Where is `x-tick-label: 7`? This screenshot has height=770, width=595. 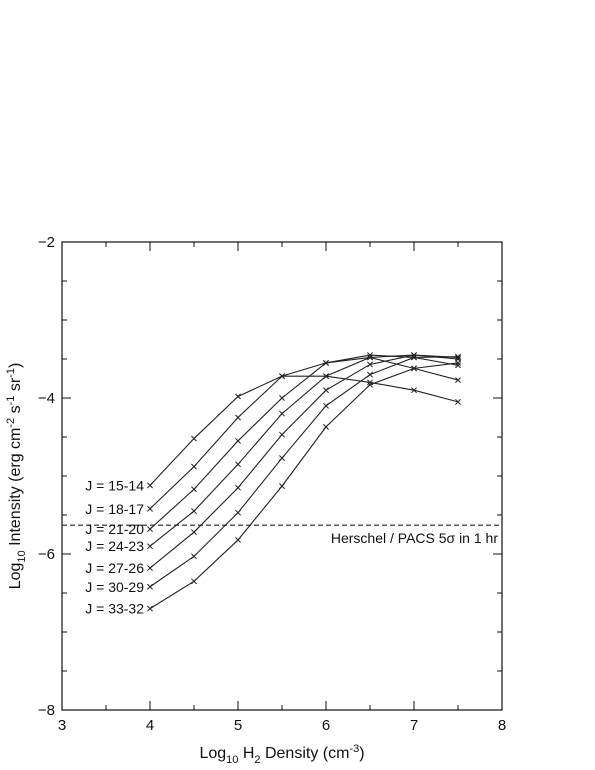
x-tick-label: 7 is located at coordinates (414, 725).